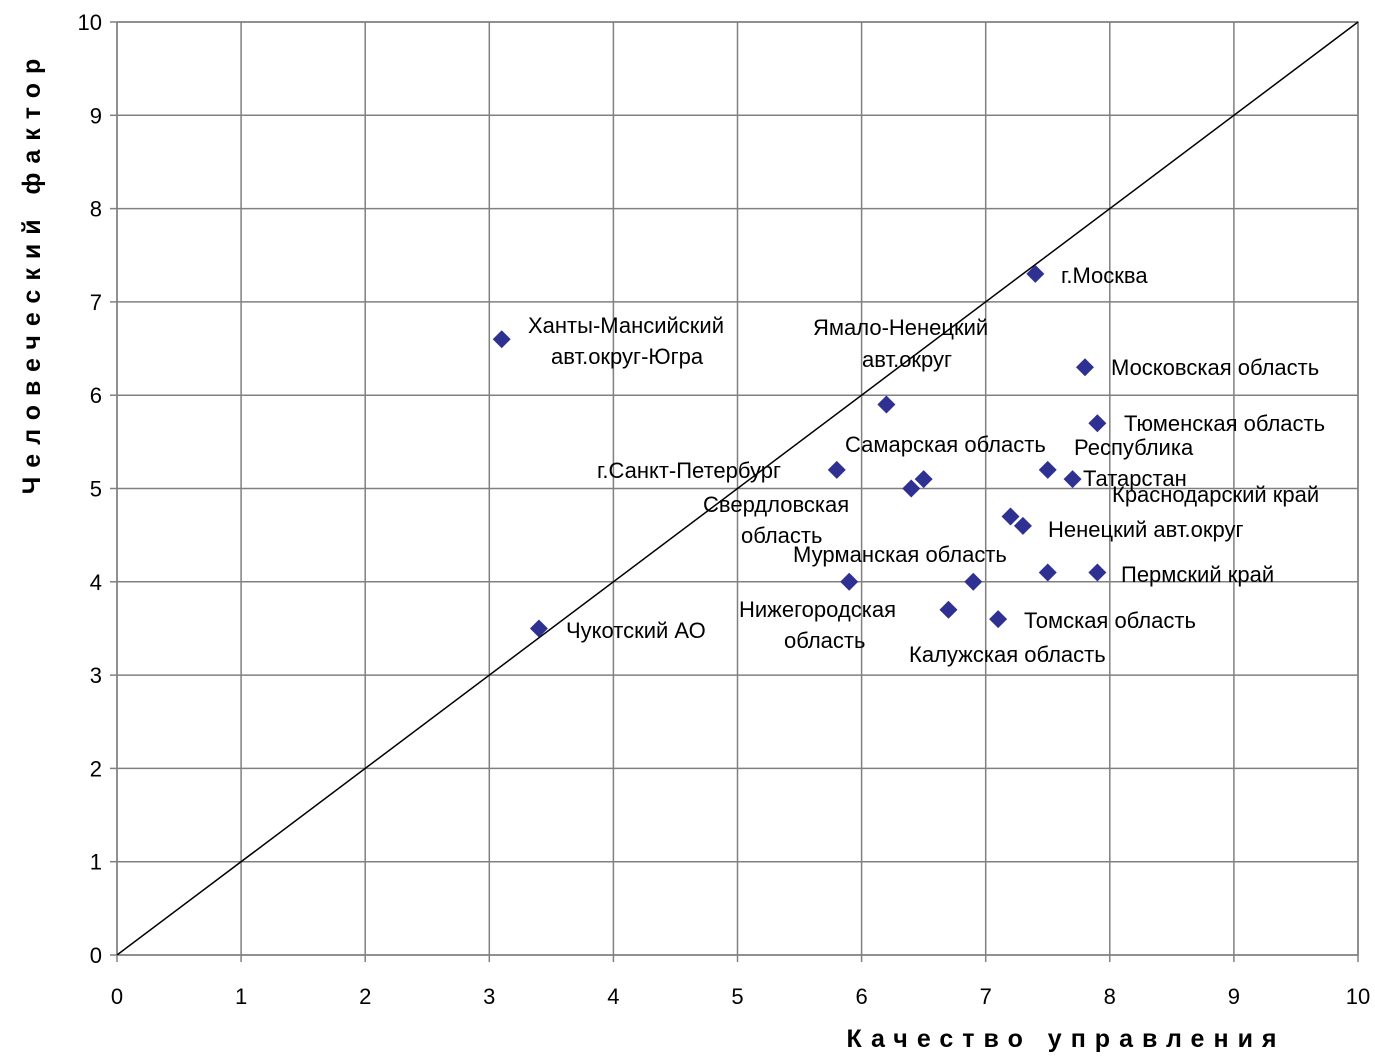  I want to click on y-tick-label: 10, so click(90, 22).